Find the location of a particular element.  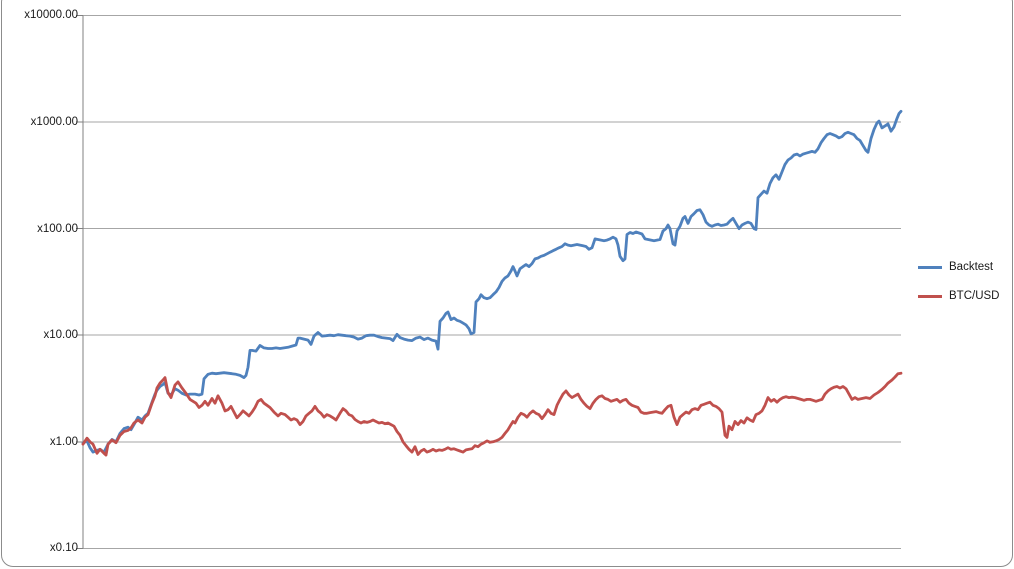

backtest-line-swatch is located at coordinates (930, 267).